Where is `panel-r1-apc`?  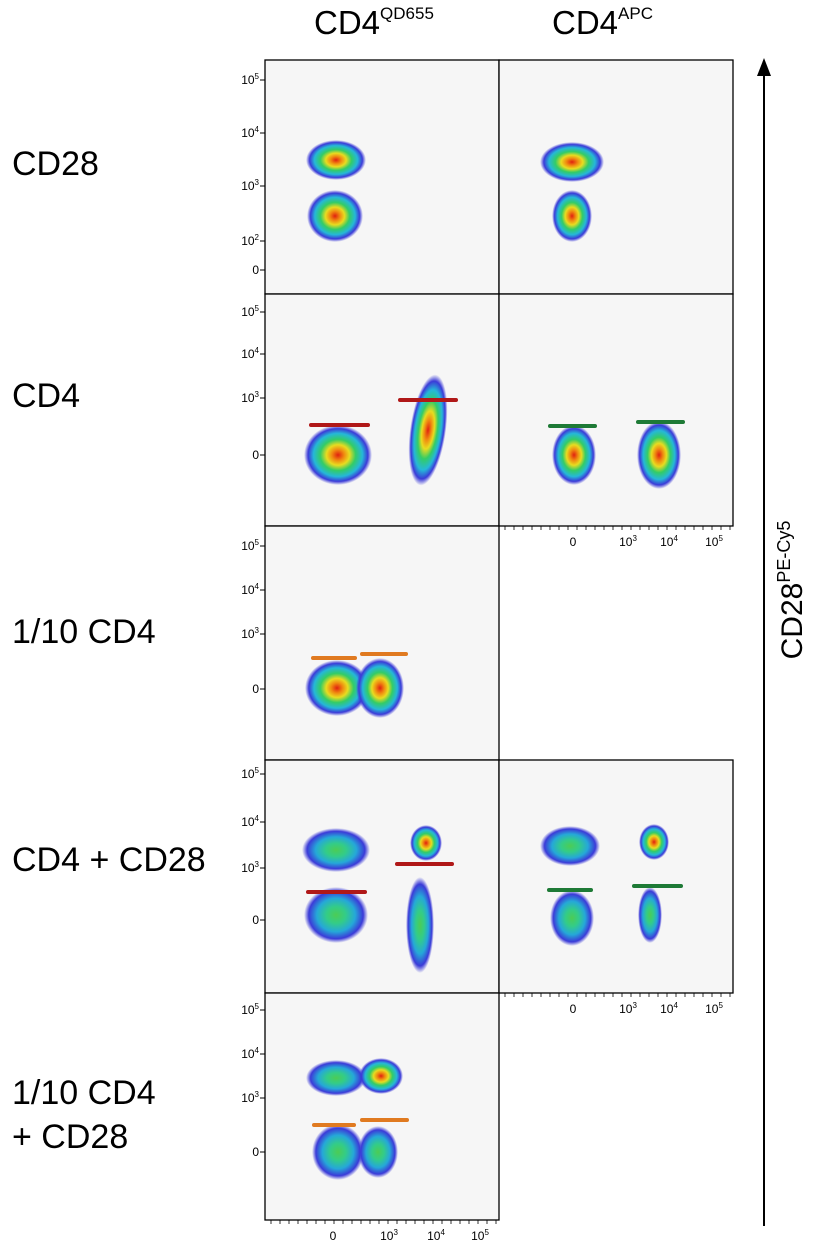 panel-r1-apc is located at coordinates (616, 177).